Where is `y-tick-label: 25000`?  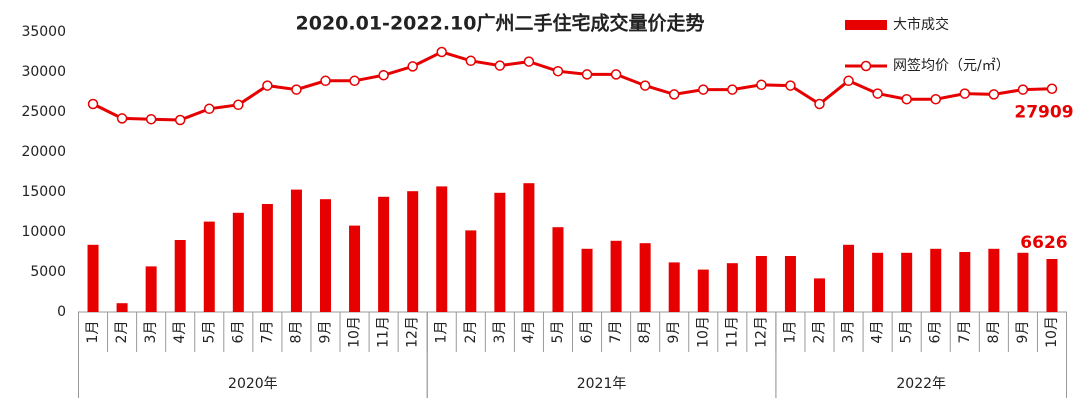 y-tick-label: 25000 is located at coordinates (43, 112).